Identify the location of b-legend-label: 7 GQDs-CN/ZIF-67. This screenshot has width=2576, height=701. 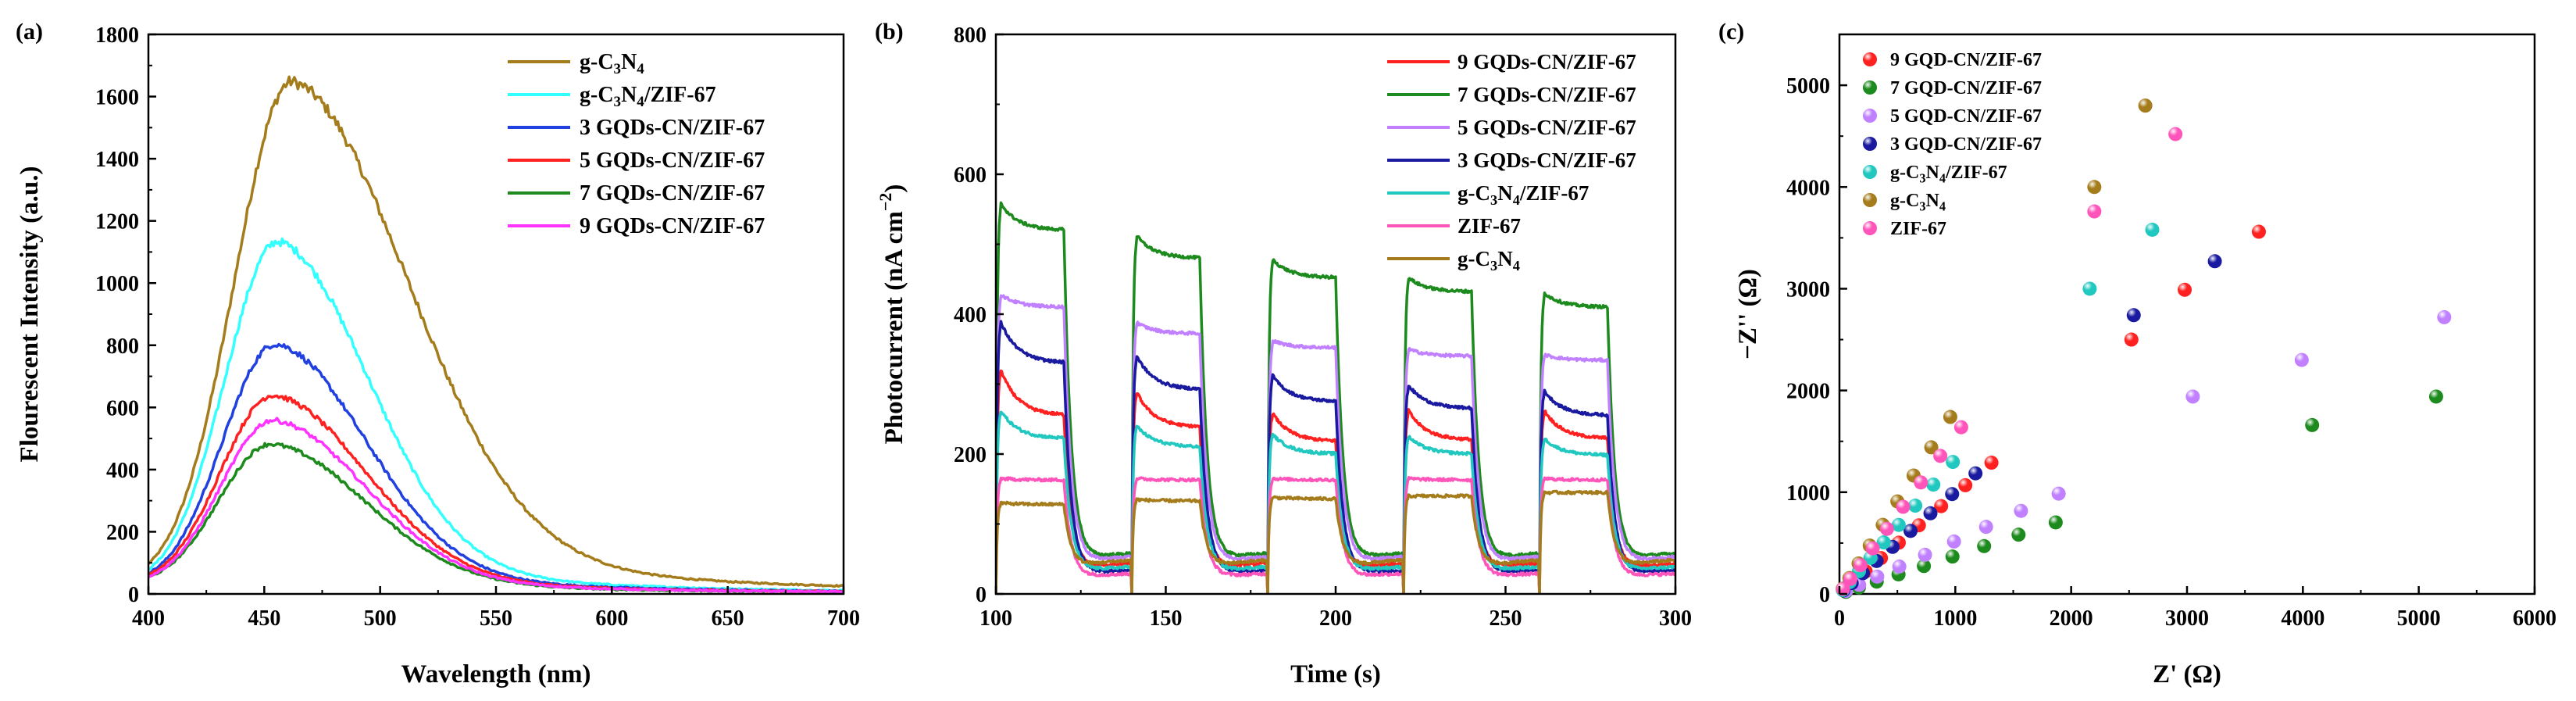
(1546, 94).